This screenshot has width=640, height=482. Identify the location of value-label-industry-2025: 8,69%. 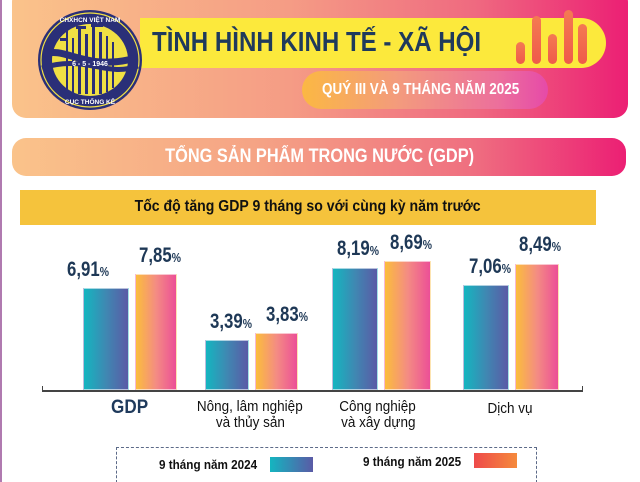
(411, 242).